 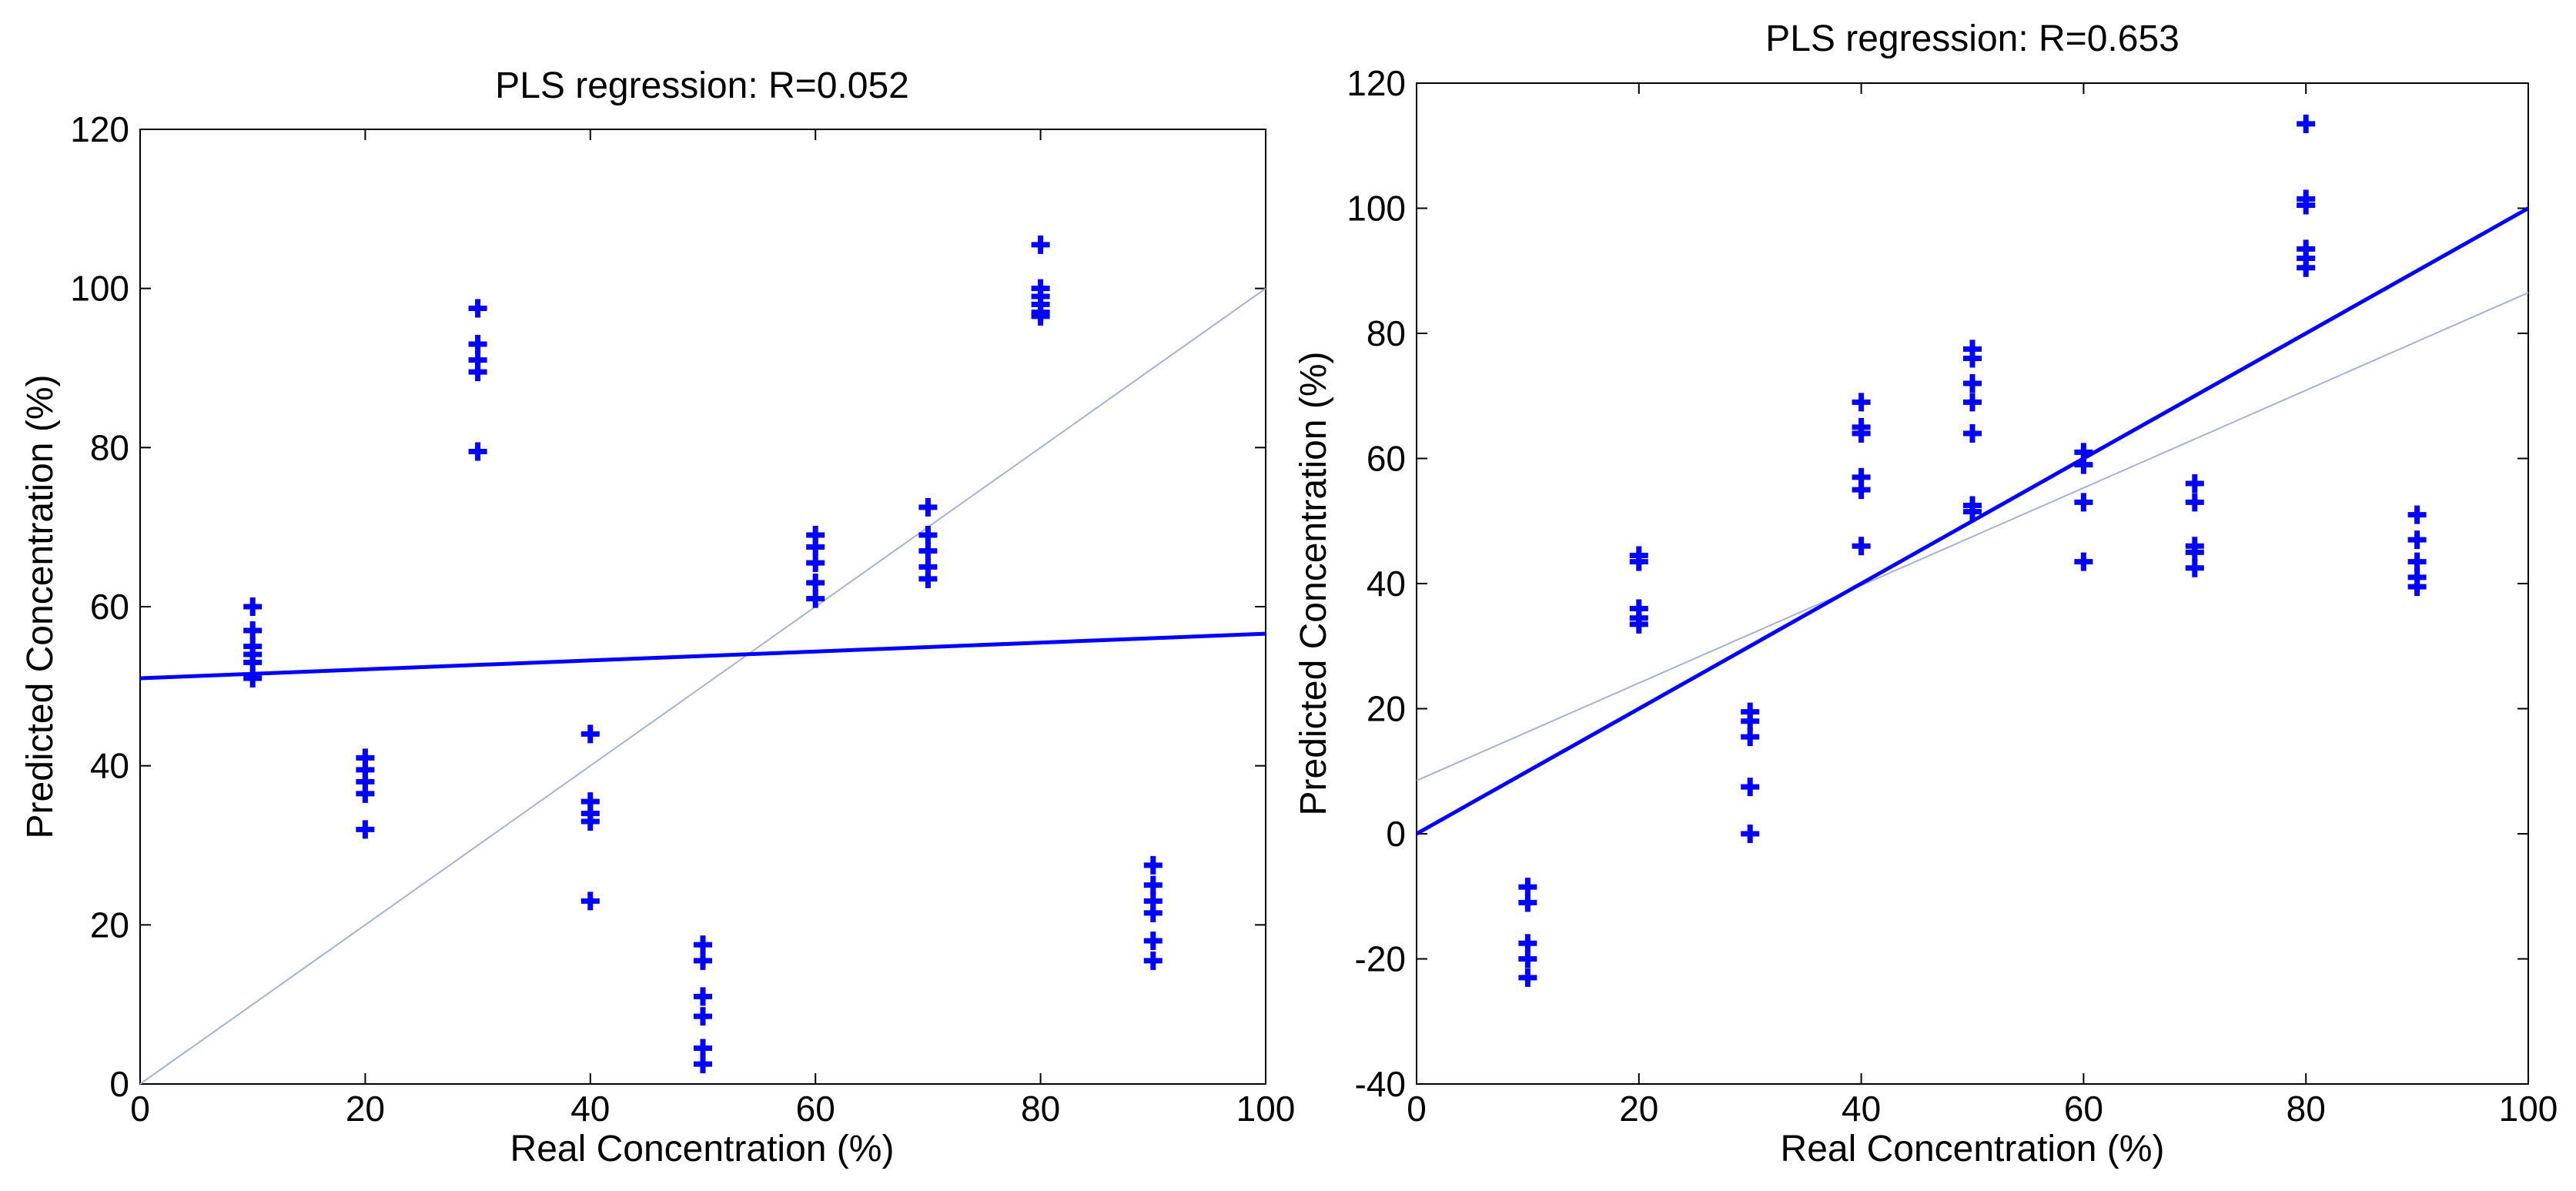 I want to click on y-tick-label: -20, so click(x=1380, y=959).